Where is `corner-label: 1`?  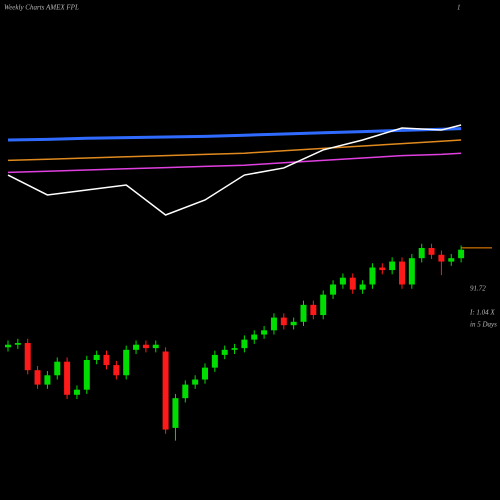
corner-label: 1 is located at coordinates (459, 8).